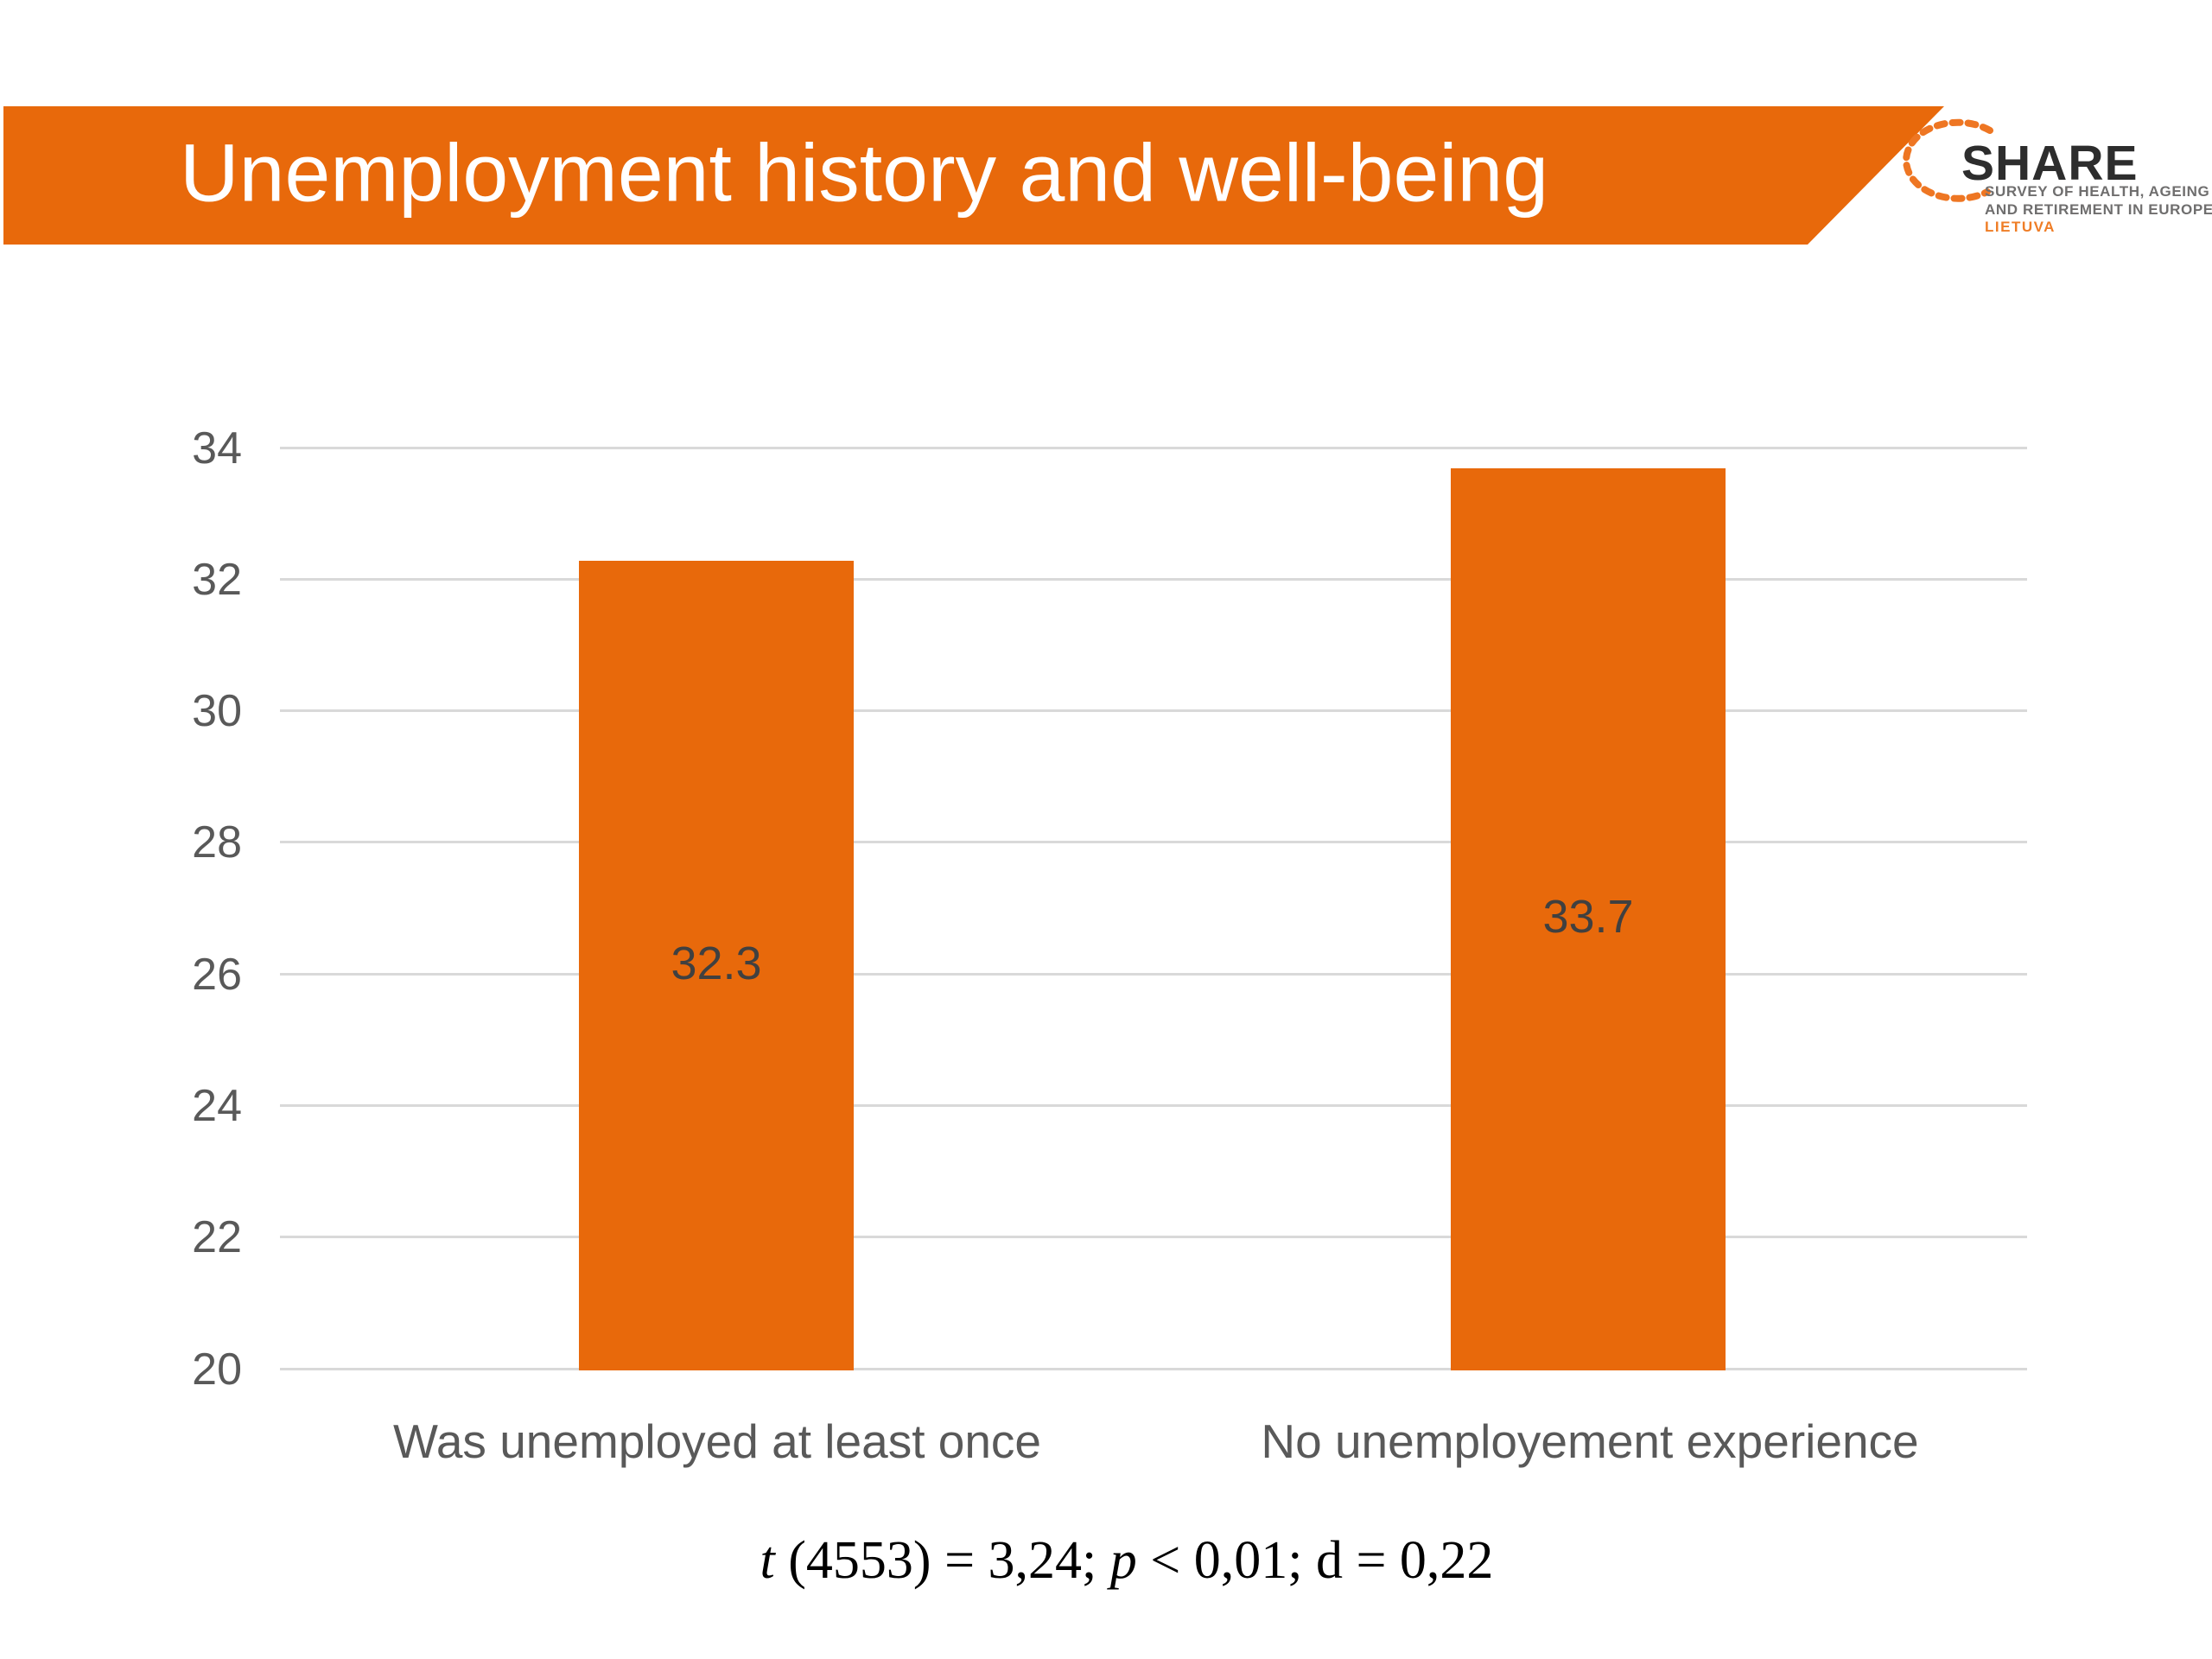 This screenshot has height=1659, width=2212. What do you see at coordinates (217, 580) in the screenshot?
I see `y-tick-label: 32` at bounding box center [217, 580].